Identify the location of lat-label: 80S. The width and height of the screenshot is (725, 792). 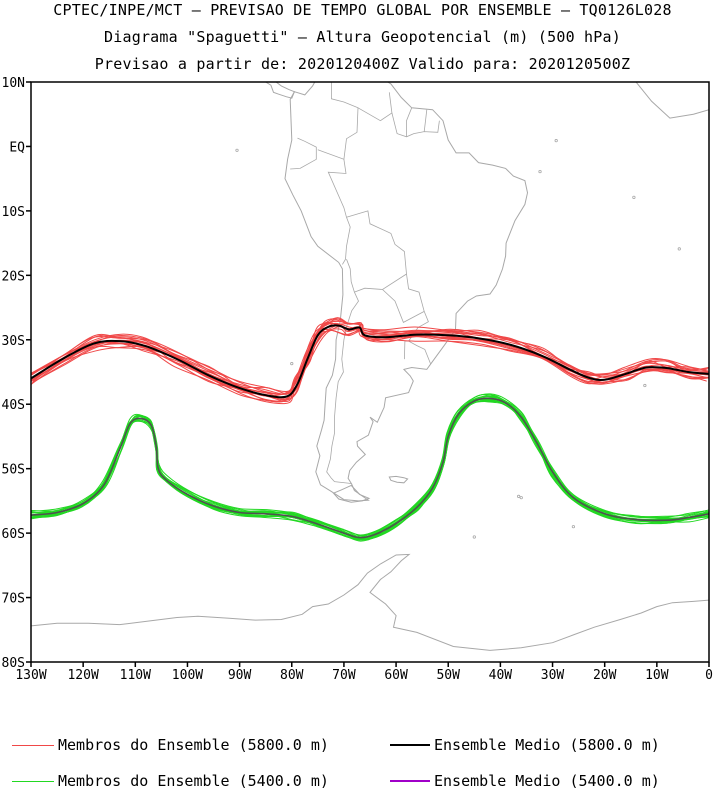
(13, 663).